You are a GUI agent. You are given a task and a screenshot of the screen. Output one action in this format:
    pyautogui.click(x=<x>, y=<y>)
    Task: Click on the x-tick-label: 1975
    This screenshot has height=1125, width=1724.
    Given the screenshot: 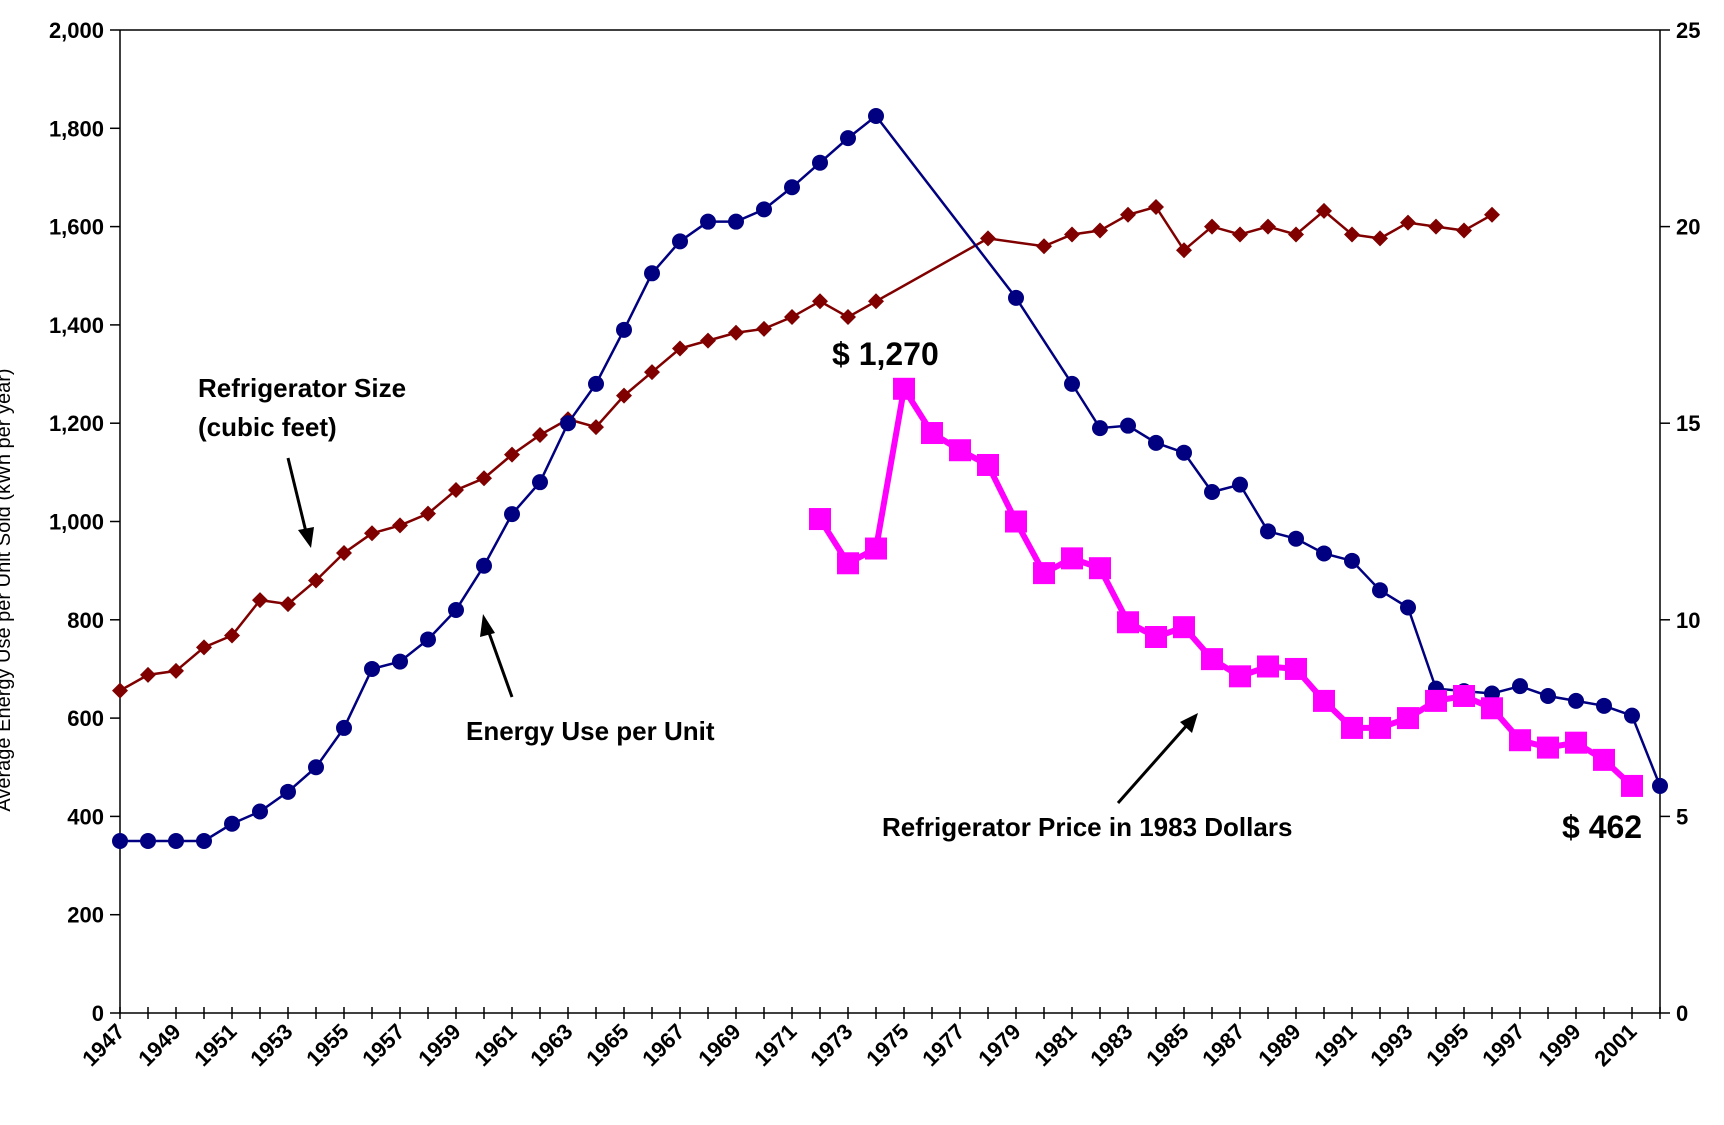 What is the action you would take?
    pyautogui.click(x=887, y=1045)
    